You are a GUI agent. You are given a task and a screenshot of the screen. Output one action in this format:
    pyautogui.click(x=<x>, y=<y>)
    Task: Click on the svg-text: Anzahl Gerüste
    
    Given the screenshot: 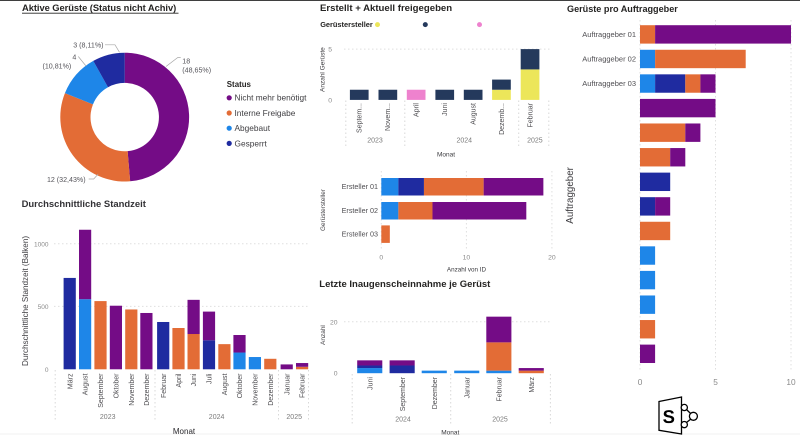 What is the action you would take?
    pyautogui.click(x=323, y=69)
    